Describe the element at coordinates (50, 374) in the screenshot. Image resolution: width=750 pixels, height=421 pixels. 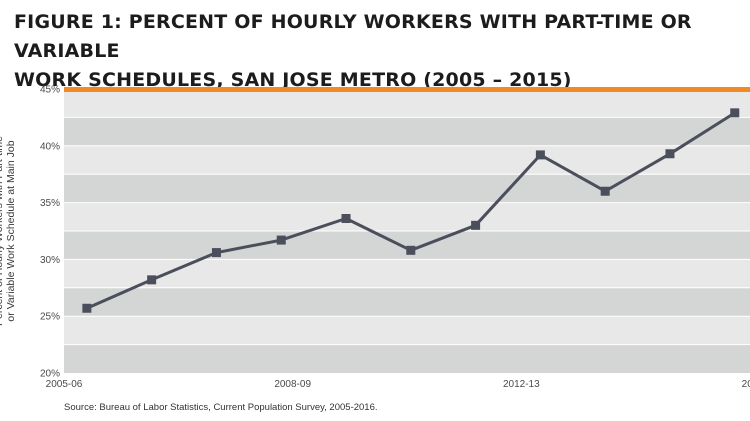
I see `y-tick-label: 20%` at that location.